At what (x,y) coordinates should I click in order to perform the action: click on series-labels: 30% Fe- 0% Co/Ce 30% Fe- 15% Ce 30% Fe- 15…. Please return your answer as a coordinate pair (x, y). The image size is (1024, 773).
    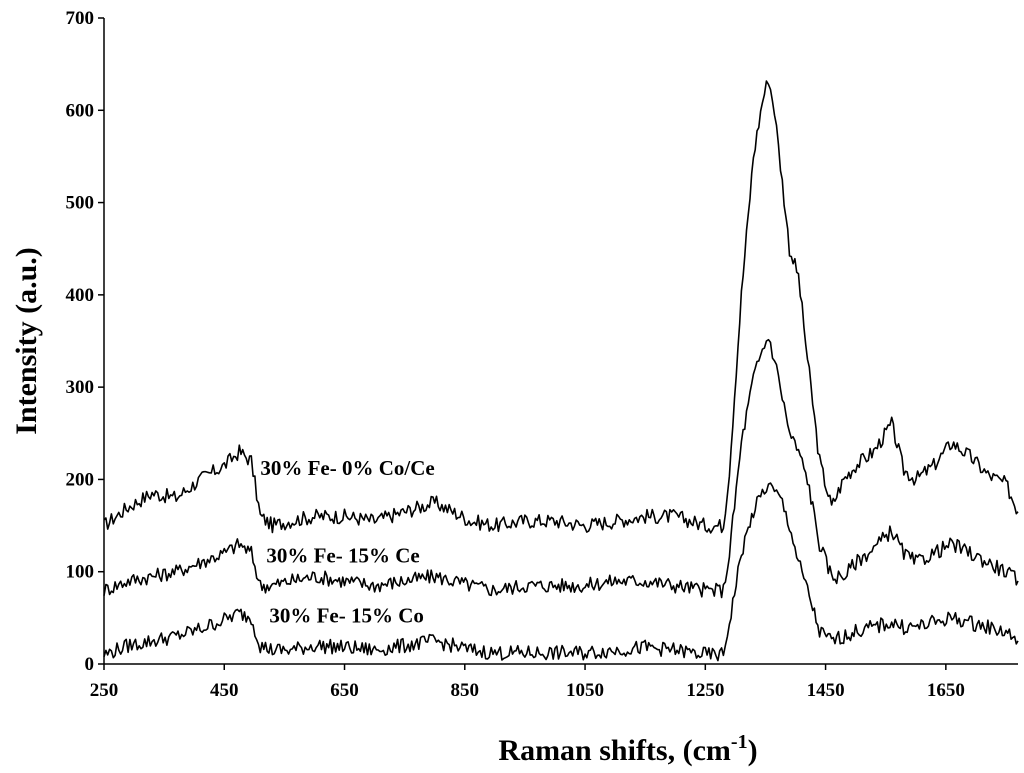
    Looking at the image, I should click on (347, 542).